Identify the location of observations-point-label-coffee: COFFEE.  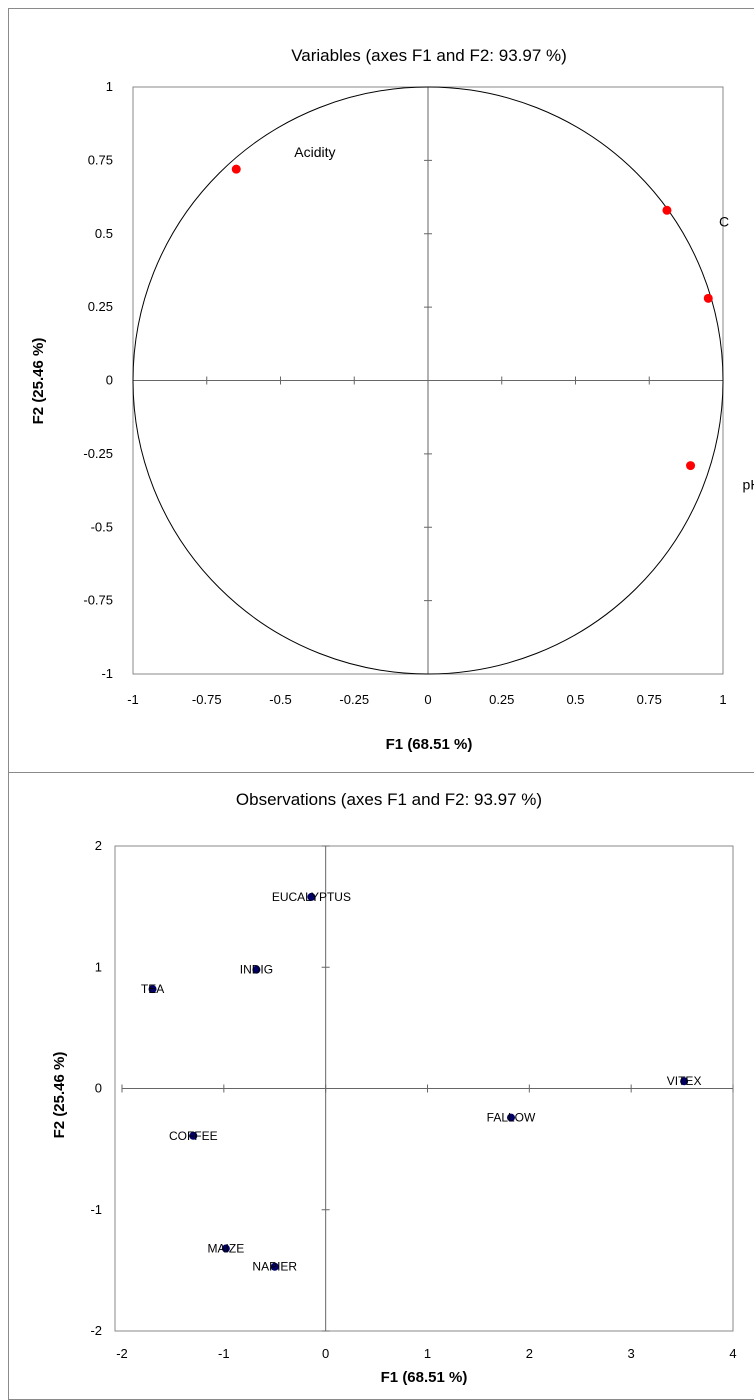
(193, 1136).